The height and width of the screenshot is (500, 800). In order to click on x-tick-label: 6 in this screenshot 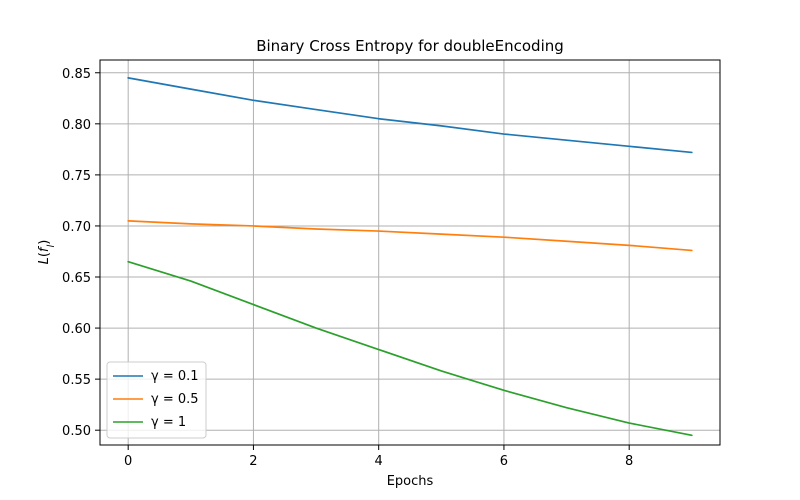, I will do `click(504, 461)`.